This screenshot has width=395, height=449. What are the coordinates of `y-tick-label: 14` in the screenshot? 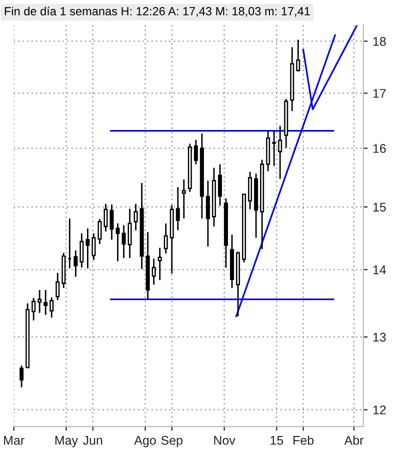 It's located at (379, 270).